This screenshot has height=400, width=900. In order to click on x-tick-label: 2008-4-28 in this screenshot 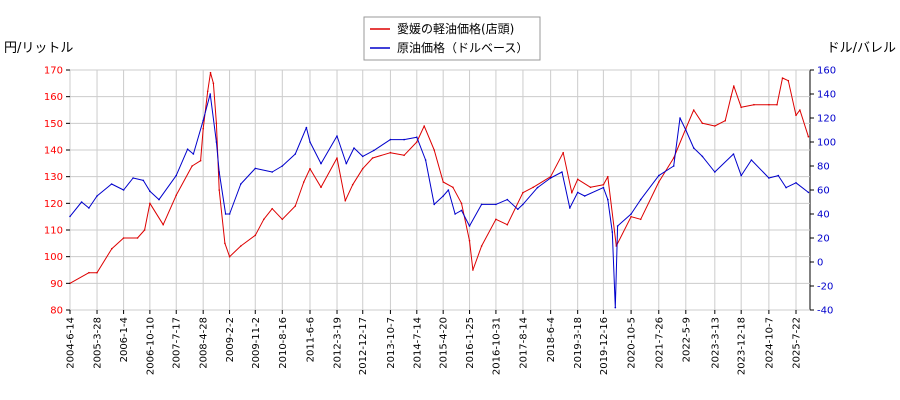, I will do `click(204, 343)`.